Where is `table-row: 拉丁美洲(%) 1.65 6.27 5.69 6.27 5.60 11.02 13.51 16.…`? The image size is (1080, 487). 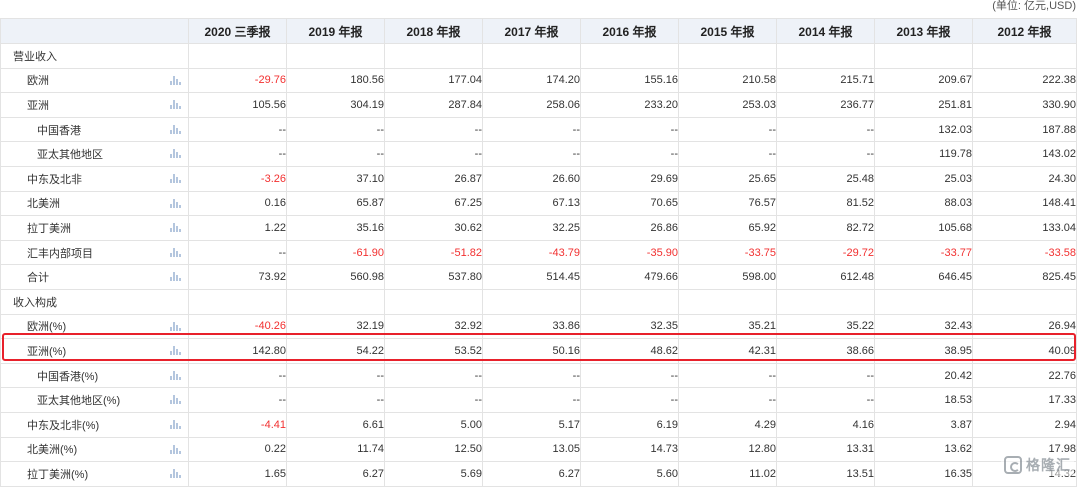 table-row: 拉丁美洲(%) 1.65 6.27 5.69 6.27 5.60 11.02 13.51 16.… is located at coordinates (538, 474).